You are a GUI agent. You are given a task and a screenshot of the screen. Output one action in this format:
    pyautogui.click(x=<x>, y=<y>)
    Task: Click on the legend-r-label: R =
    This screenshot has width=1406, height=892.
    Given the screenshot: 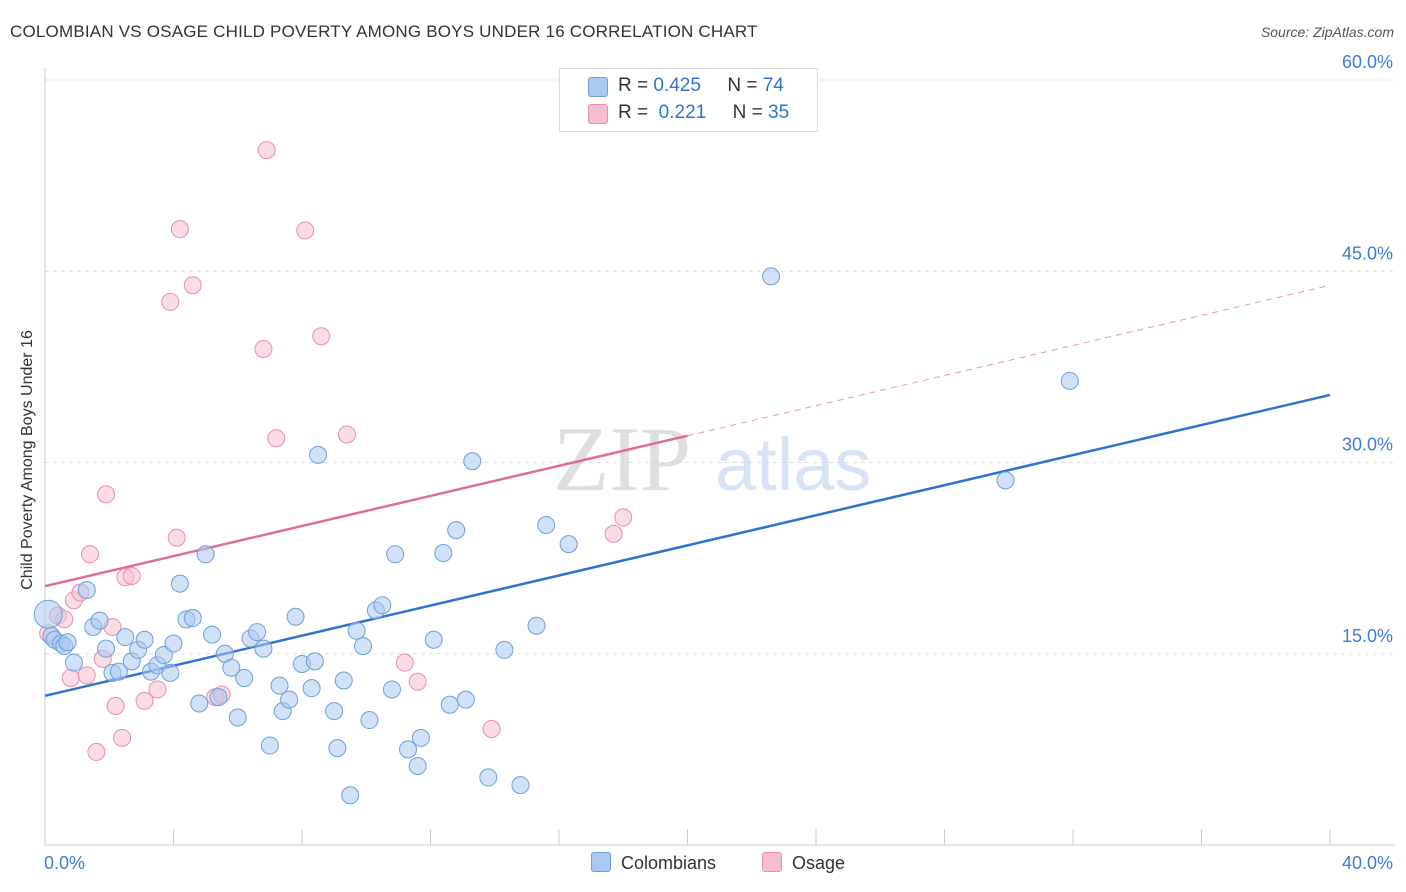 What is the action you would take?
    pyautogui.click(x=633, y=112)
    